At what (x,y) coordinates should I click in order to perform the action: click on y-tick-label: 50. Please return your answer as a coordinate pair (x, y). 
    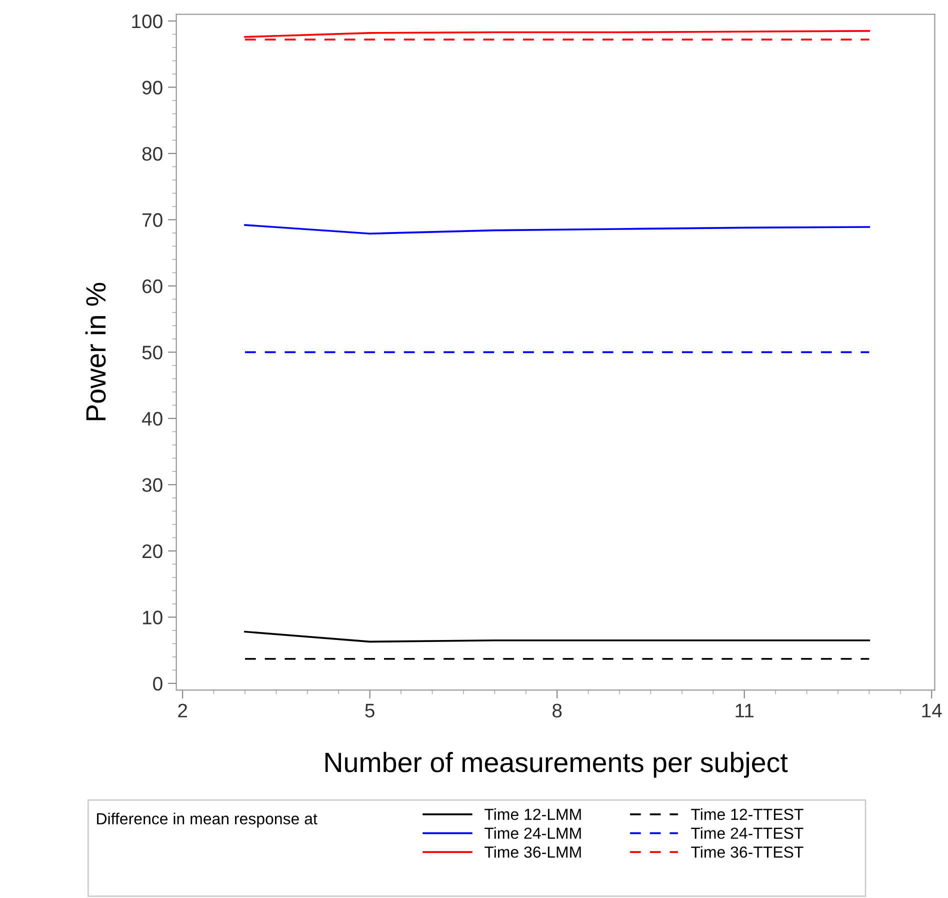
    Looking at the image, I should click on (152, 353).